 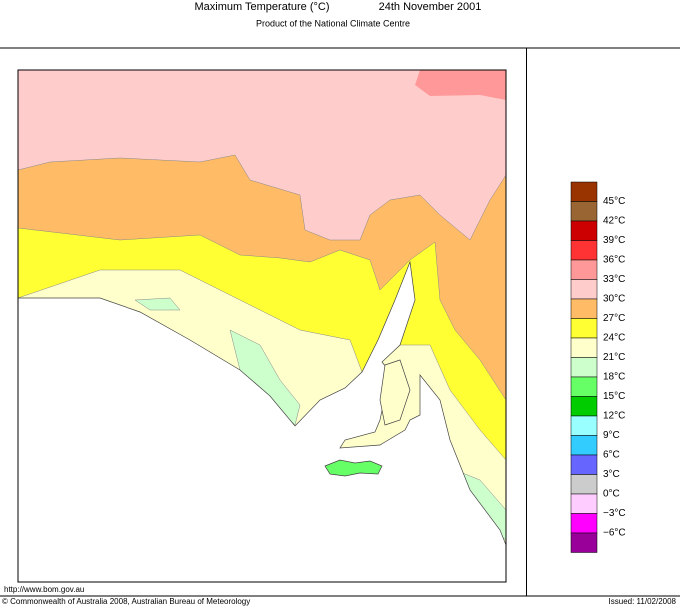 I want to click on legend-label: 45°C, so click(x=614, y=201).